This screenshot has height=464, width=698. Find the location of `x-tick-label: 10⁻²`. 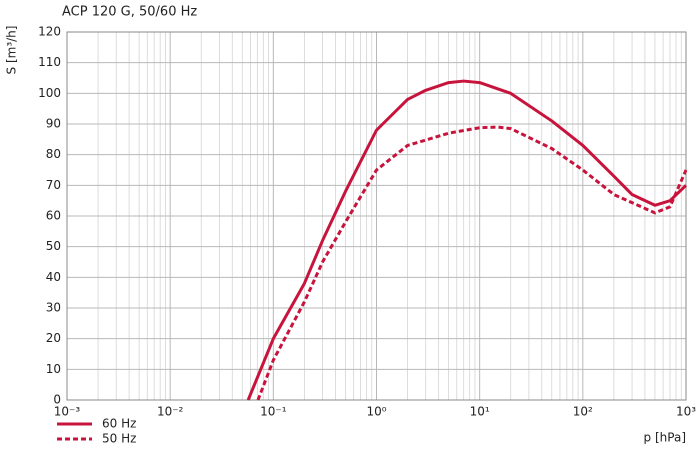

x-tick-label: 10⁻² is located at coordinates (170, 412).